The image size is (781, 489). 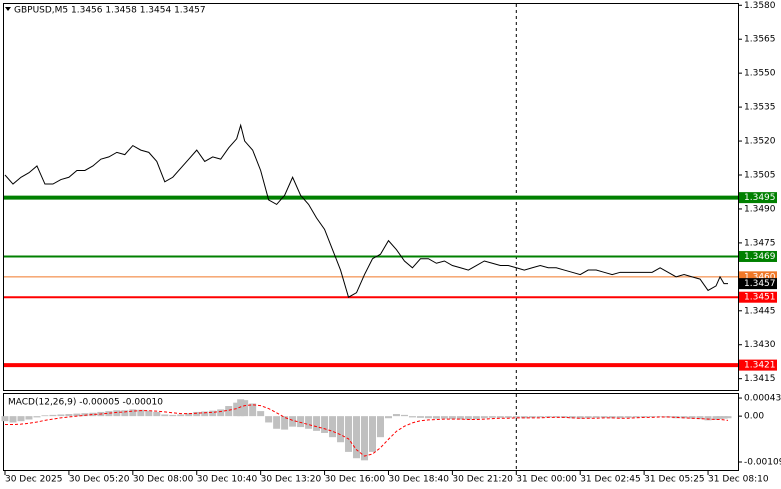 I want to click on x-tick-label: 30 Dec 10:40, so click(x=227, y=480).